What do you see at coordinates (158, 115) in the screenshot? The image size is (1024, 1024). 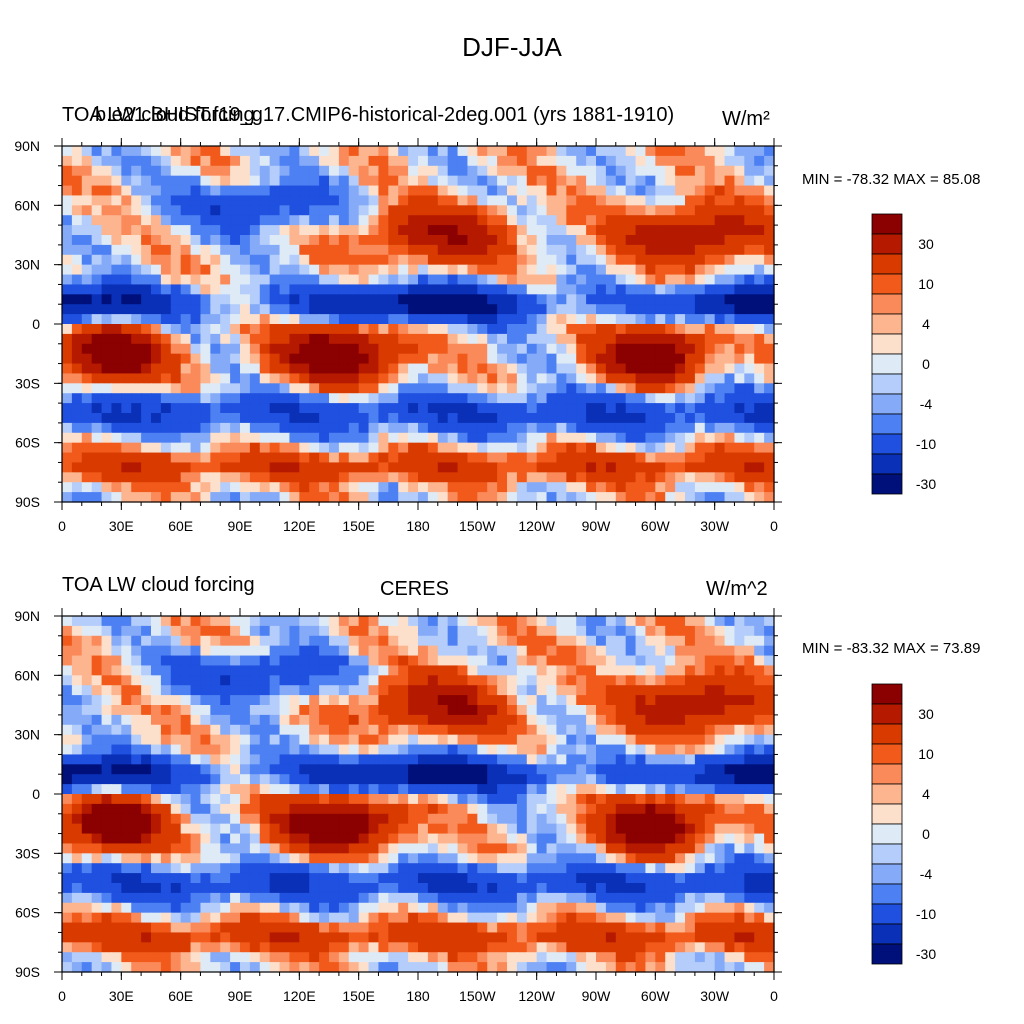 I see `panel1-left-title: TOA LW cloud forcing` at bounding box center [158, 115].